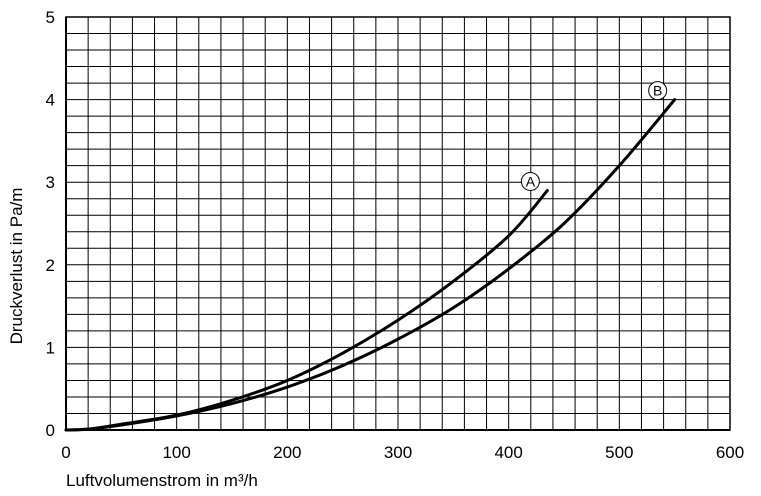 This screenshot has width=761, height=496. What do you see at coordinates (50, 182) in the screenshot?
I see `y-tick-label: 3` at bounding box center [50, 182].